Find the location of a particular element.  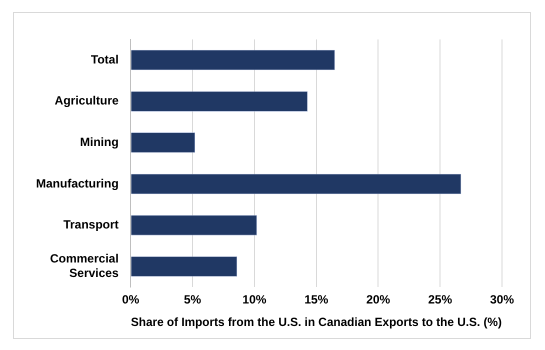

y-tick-label: Agriculture is located at coordinates (86, 101).